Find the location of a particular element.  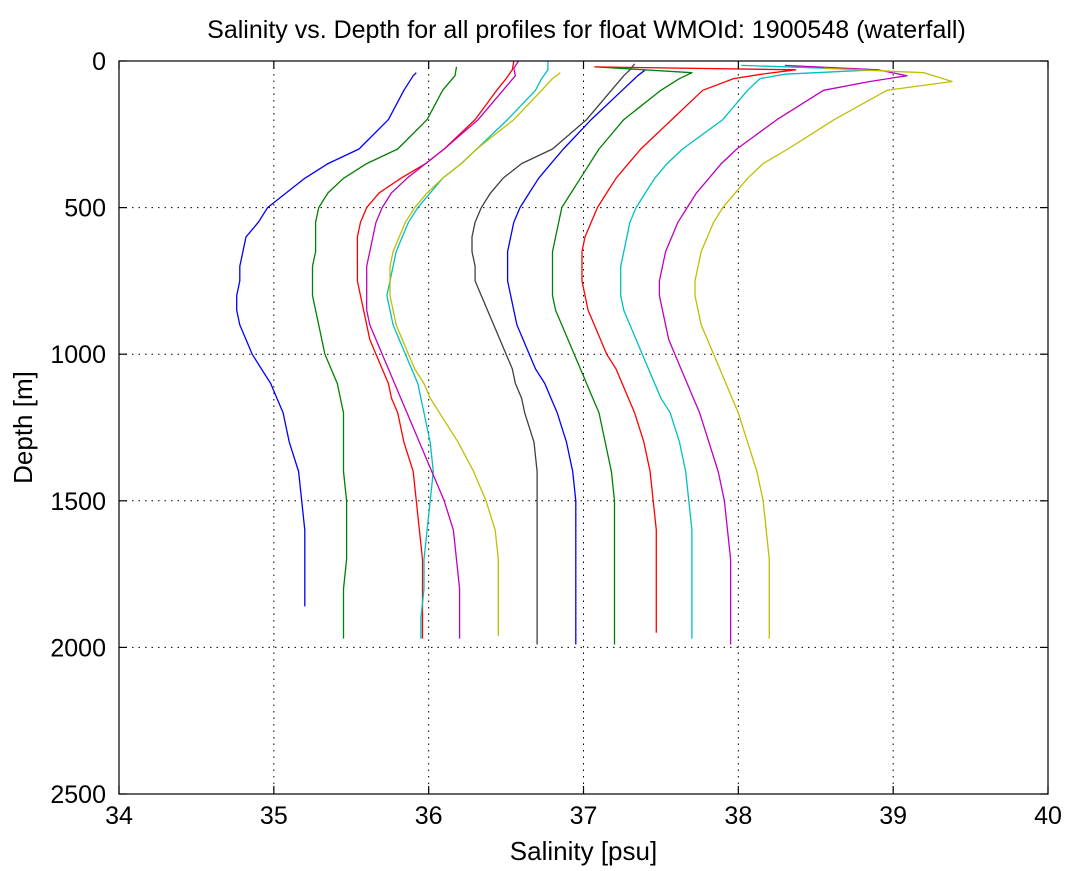

y-tick-label-2500: 2500 is located at coordinates (78, 795).